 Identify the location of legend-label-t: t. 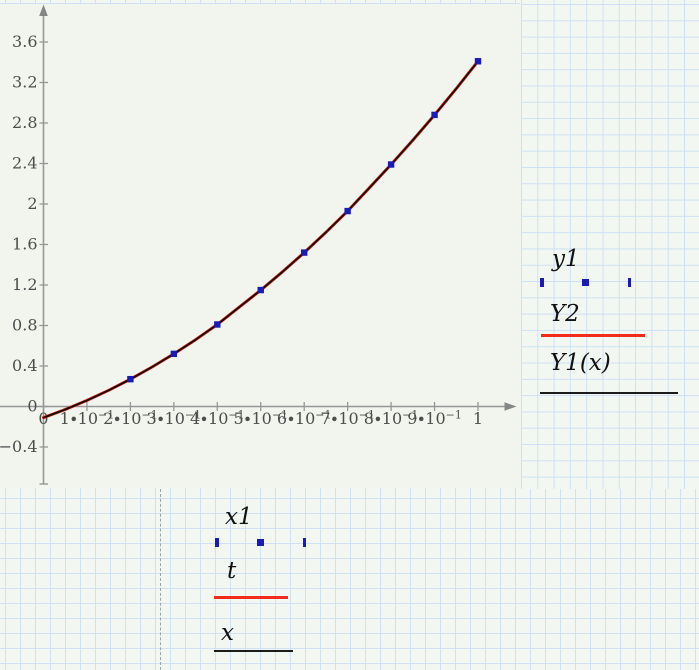
(232, 571).